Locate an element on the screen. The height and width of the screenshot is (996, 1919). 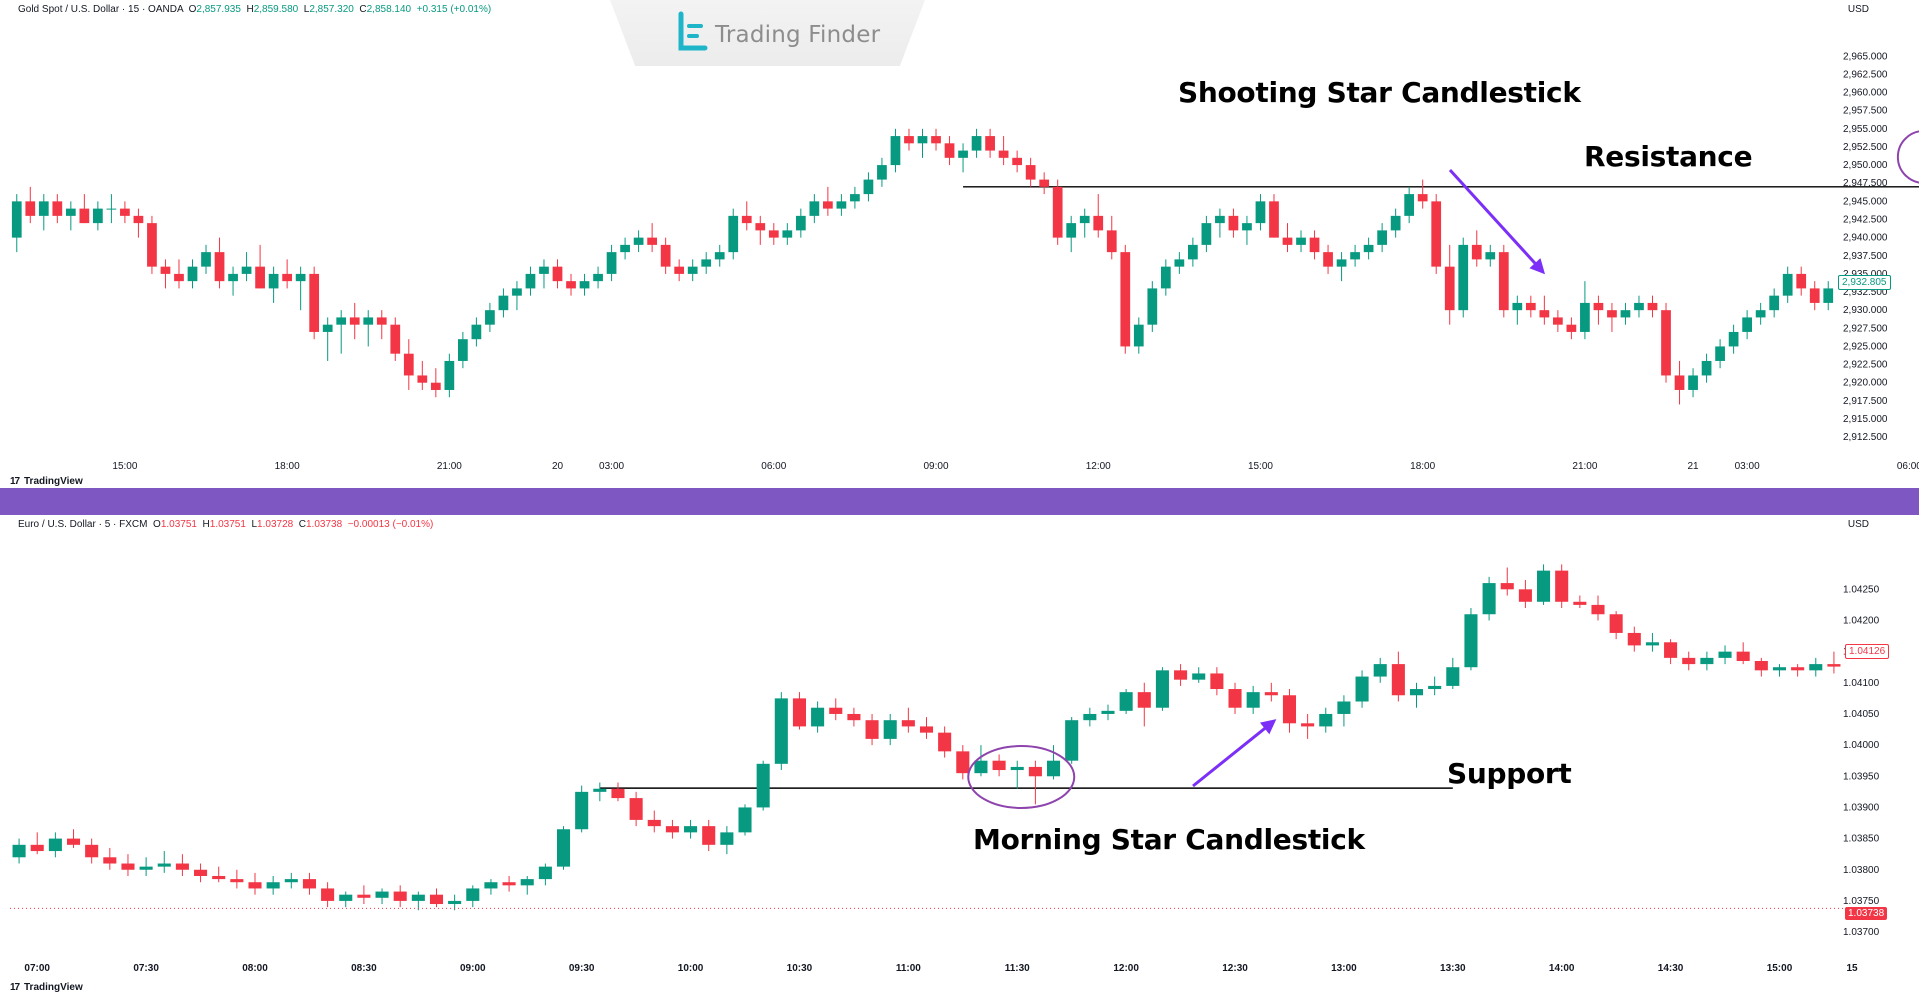
gold-y-tick-label: 2,945.000 is located at coordinates (1865, 201).